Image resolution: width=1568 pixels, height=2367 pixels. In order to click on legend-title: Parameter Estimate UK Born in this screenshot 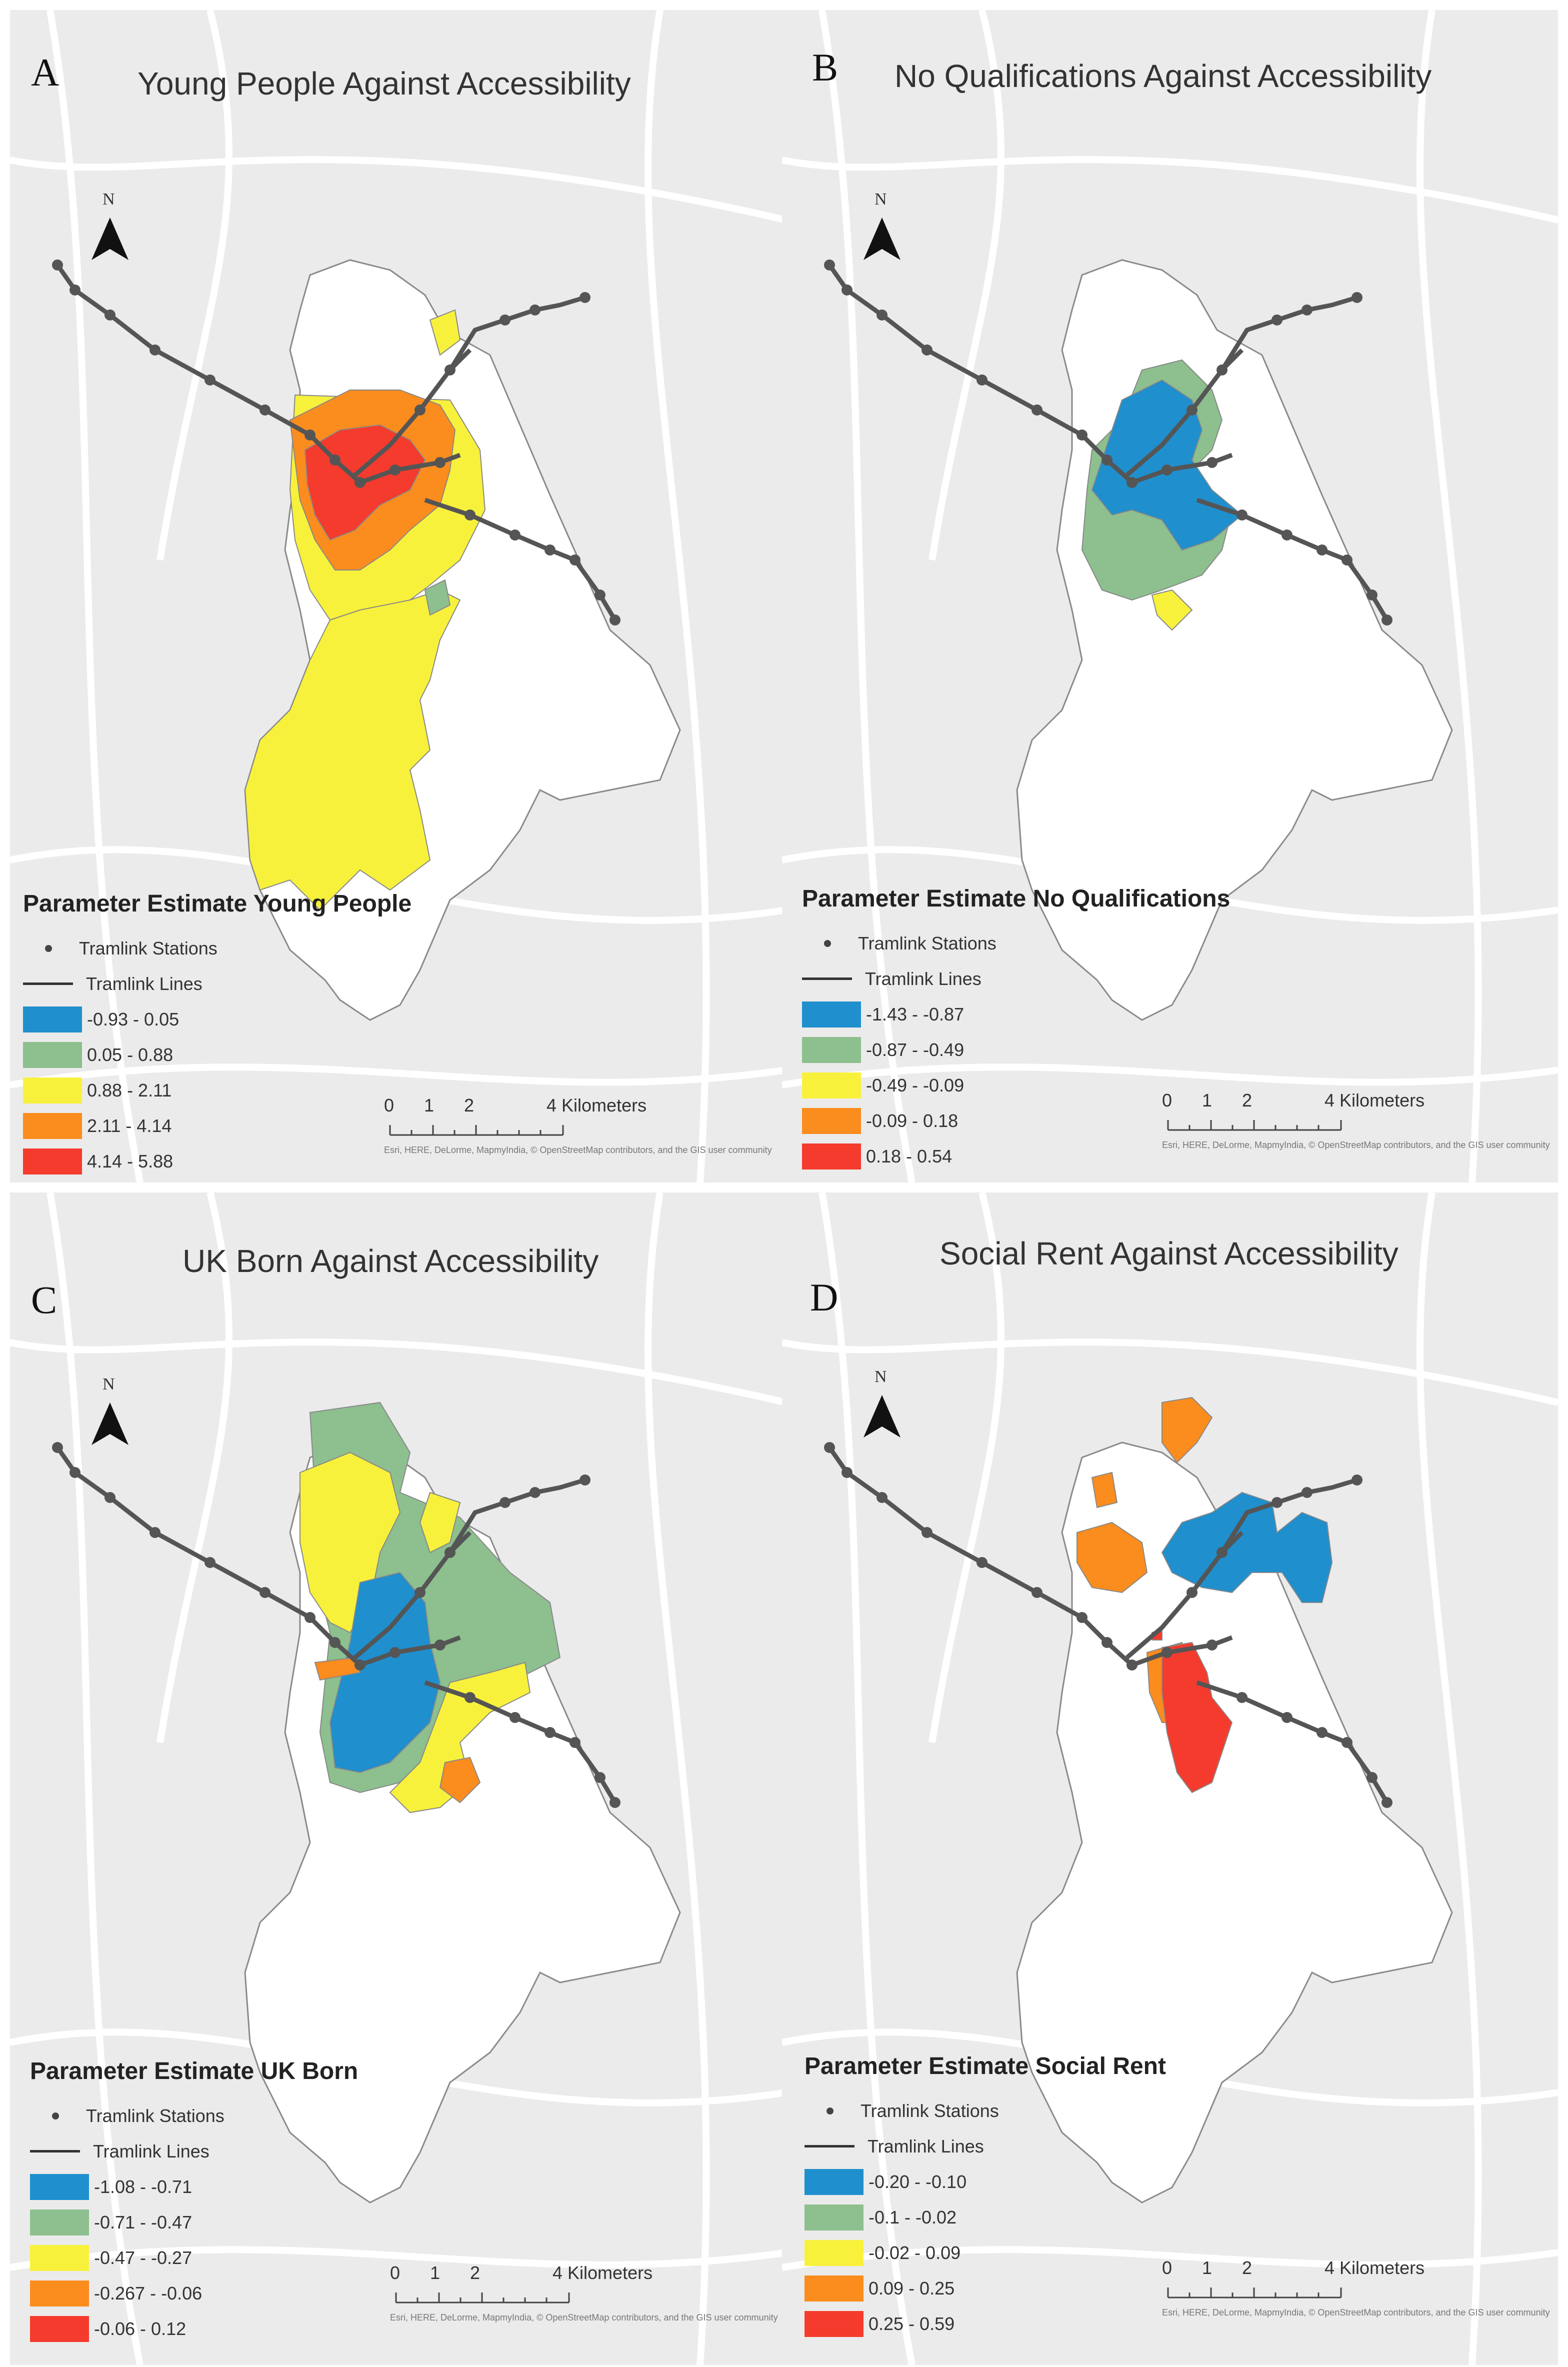, I will do `click(194, 2071)`.